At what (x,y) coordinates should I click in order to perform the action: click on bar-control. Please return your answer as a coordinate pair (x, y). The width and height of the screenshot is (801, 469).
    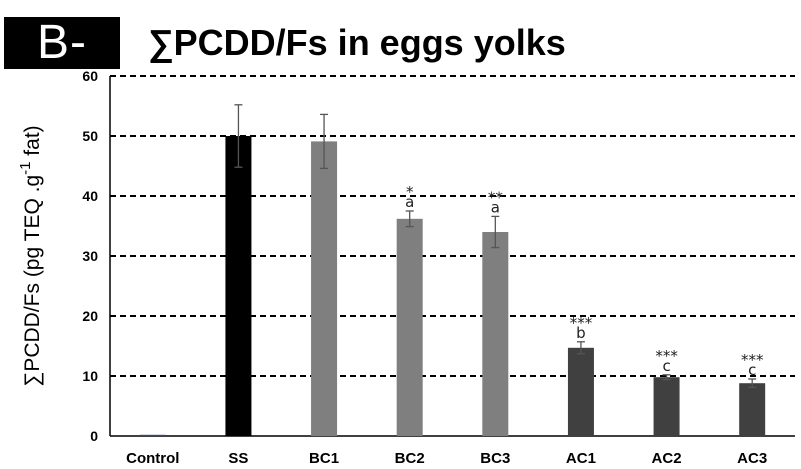
    Looking at the image, I should click on (152, 435).